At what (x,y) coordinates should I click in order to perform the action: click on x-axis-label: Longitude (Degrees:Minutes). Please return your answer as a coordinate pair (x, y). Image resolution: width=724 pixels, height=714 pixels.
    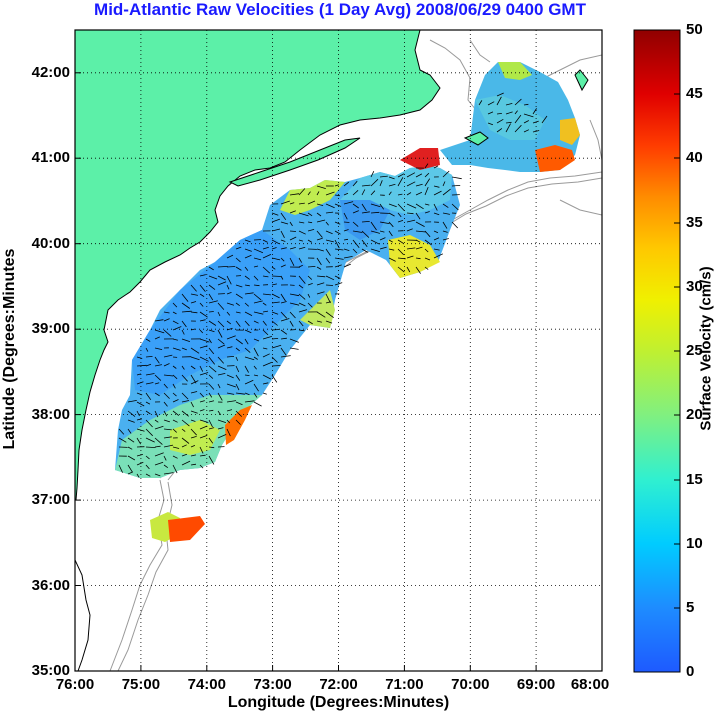
    Looking at the image, I should click on (338, 702).